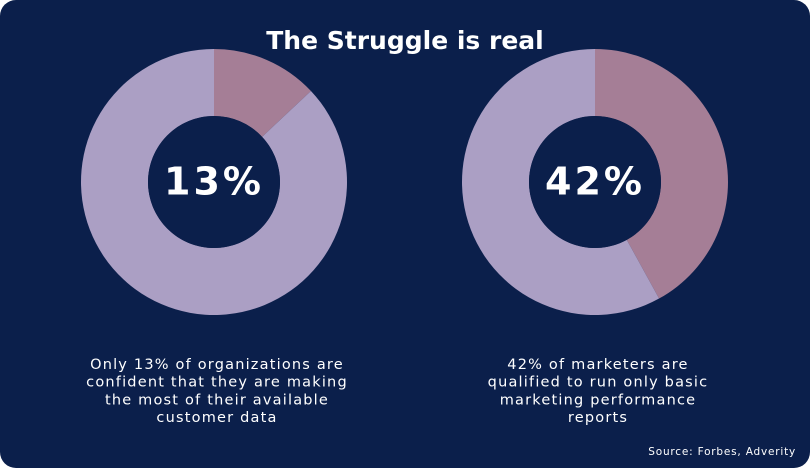  What do you see at coordinates (216, 418) in the screenshot?
I see `caption-line: customer data` at bounding box center [216, 418].